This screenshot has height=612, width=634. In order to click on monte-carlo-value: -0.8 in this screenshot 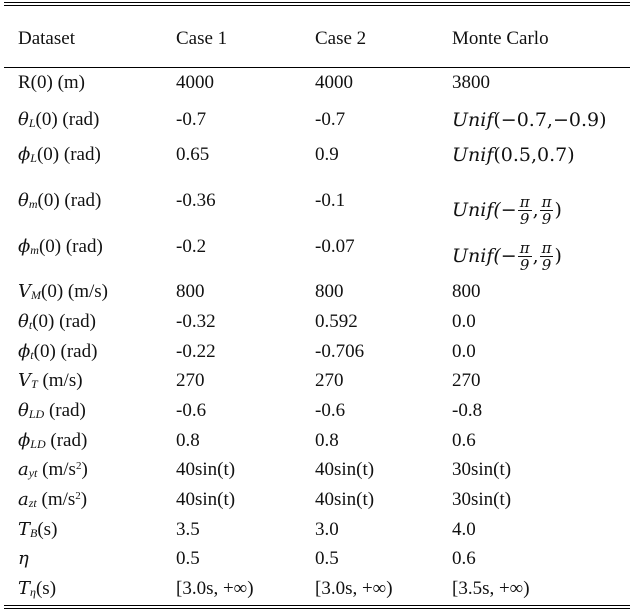, I will do `click(467, 410)`.